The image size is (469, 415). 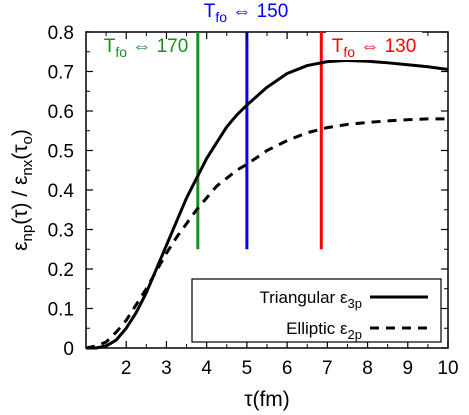 What do you see at coordinates (367, 368) in the screenshot?
I see `x-tick-label: 8` at bounding box center [367, 368].